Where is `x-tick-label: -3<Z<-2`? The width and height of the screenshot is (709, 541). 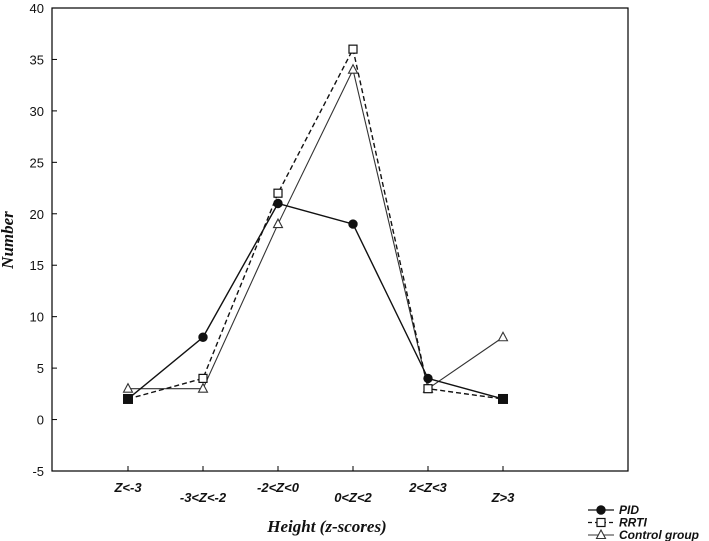
x-tick-label: -3<Z<-2 is located at coordinates (203, 497).